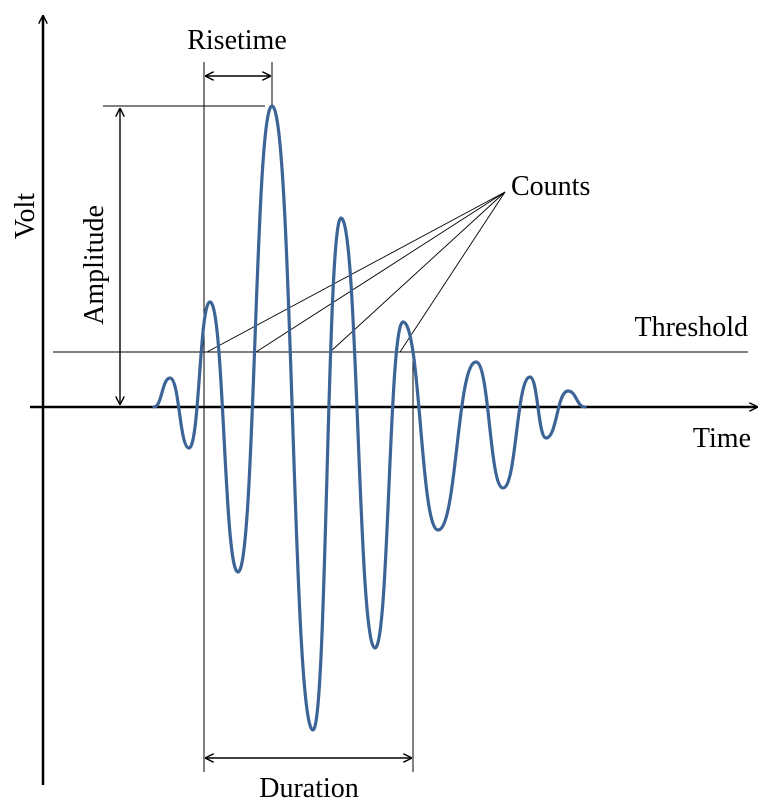 The height and width of the screenshot is (803, 761). I want to click on risetime-label: Risetime, so click(237, 40).